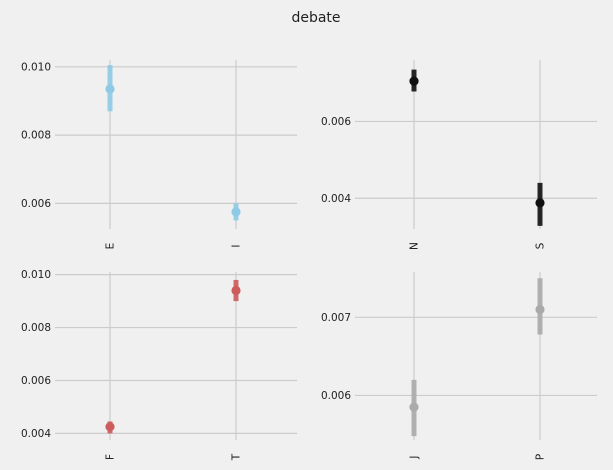  What do you see at coordinates (111, 246) in the screenshot?
I see `x-tick-label: E` at bounding box center [111, 246].